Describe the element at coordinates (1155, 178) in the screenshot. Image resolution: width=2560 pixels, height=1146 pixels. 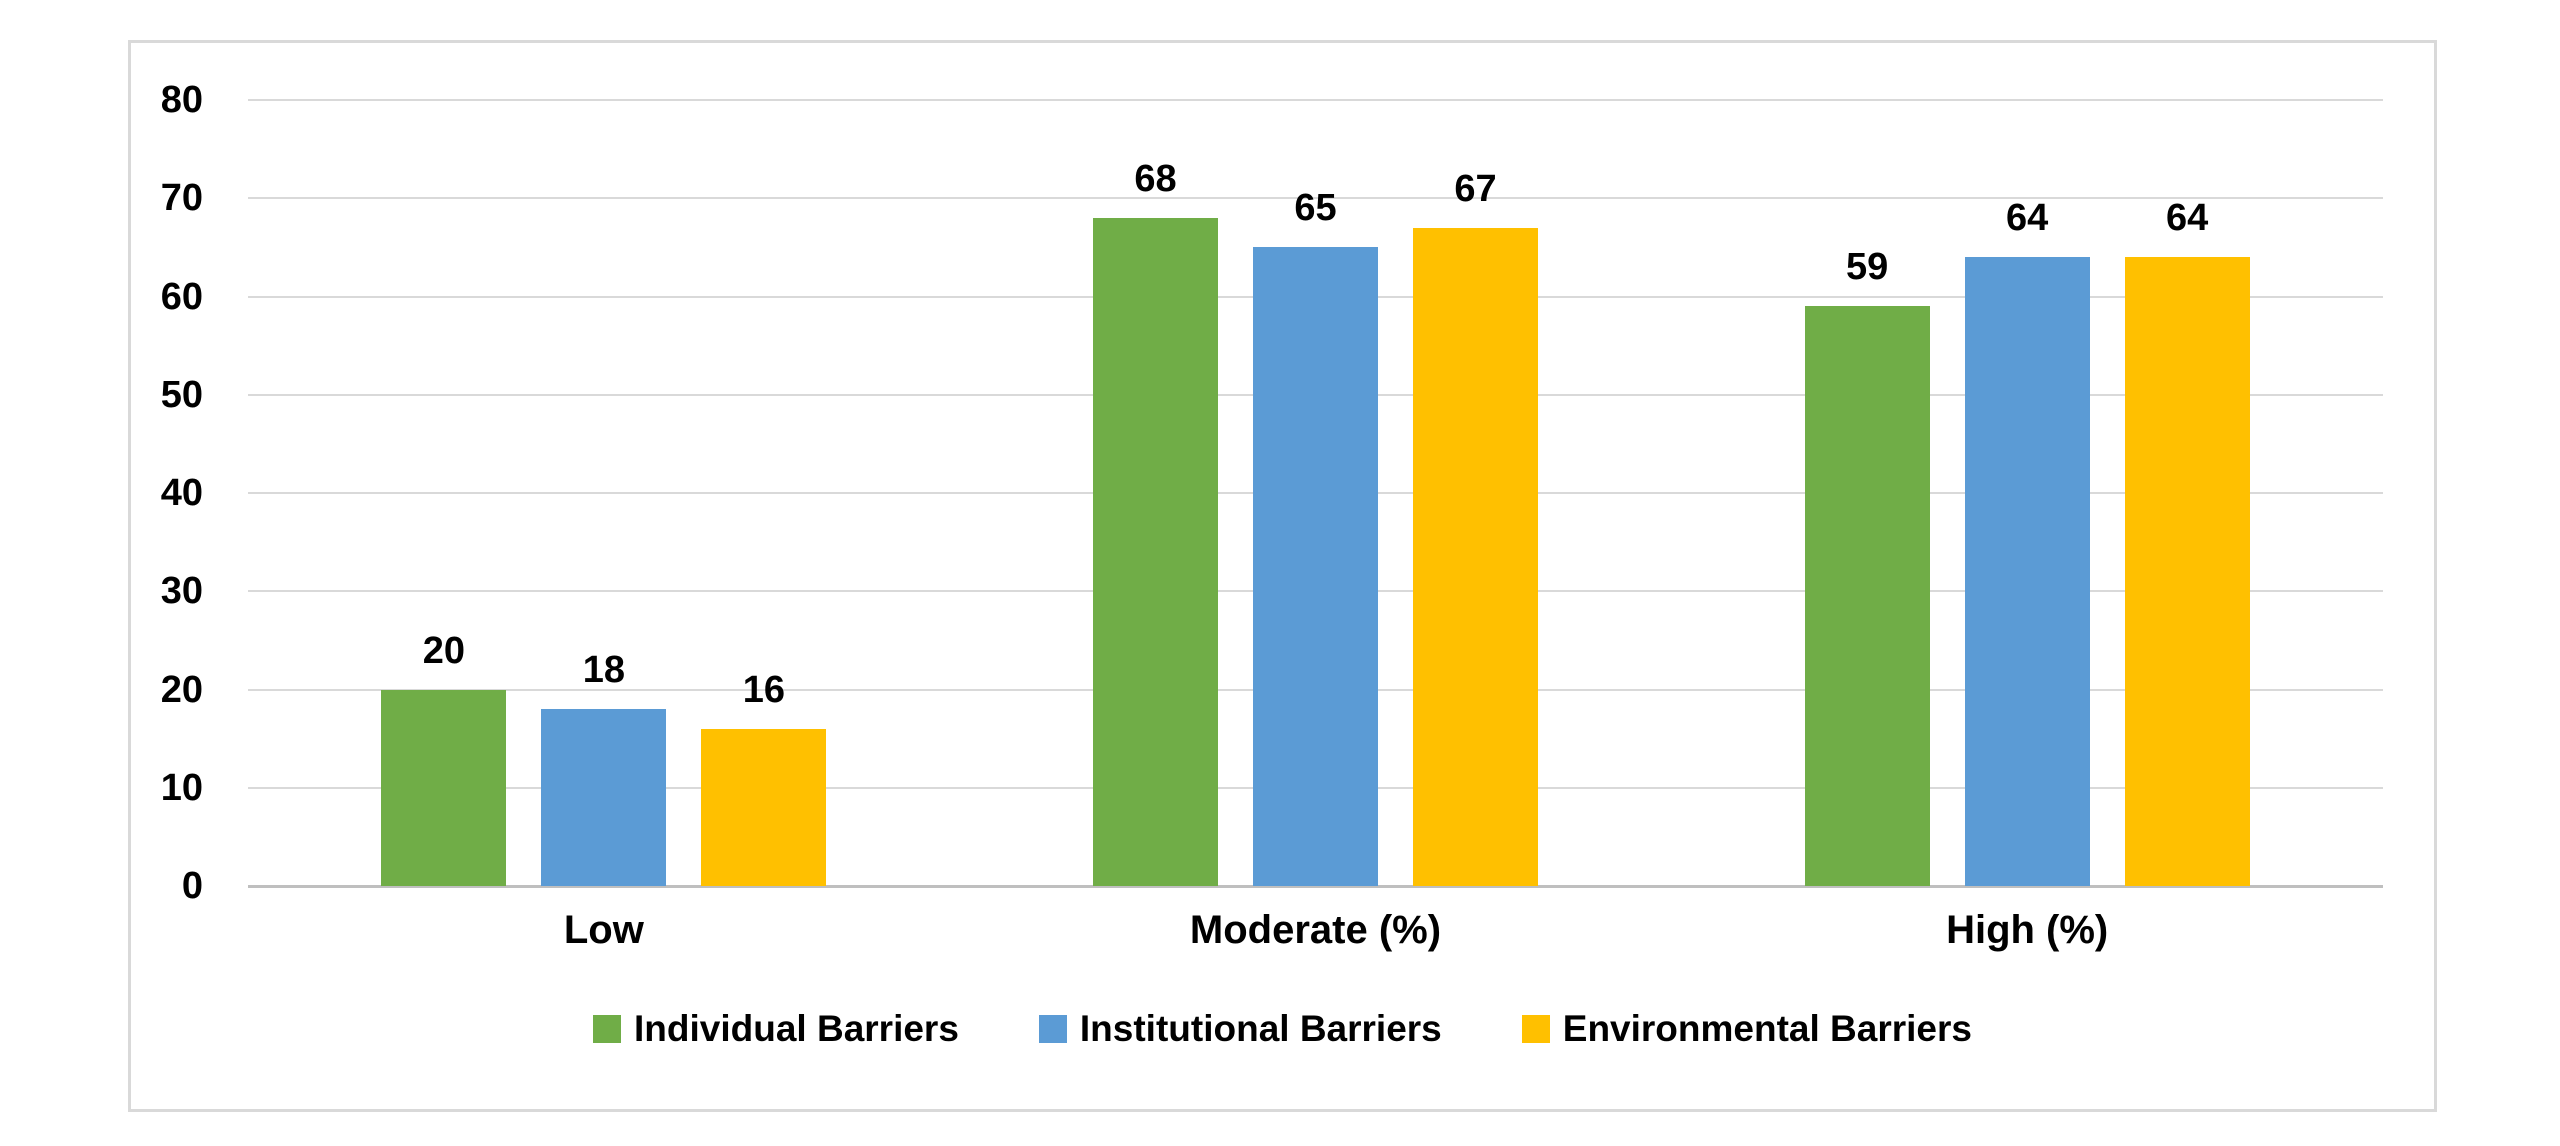
I see `bar-value-label: 68` at that location.